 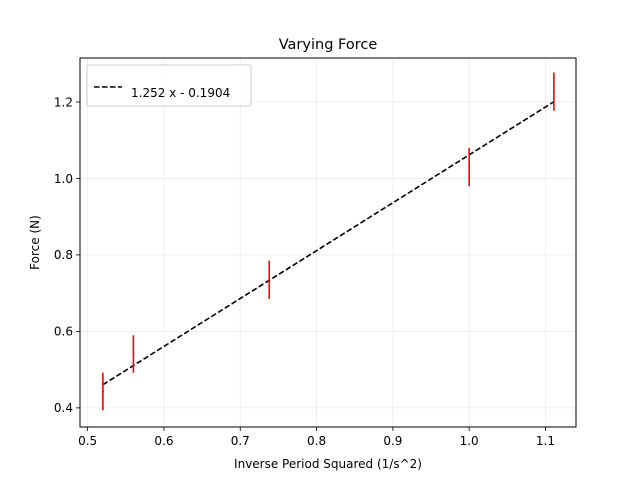 I want to click on chart-title: Varying Force, so click(x=328, y=45).